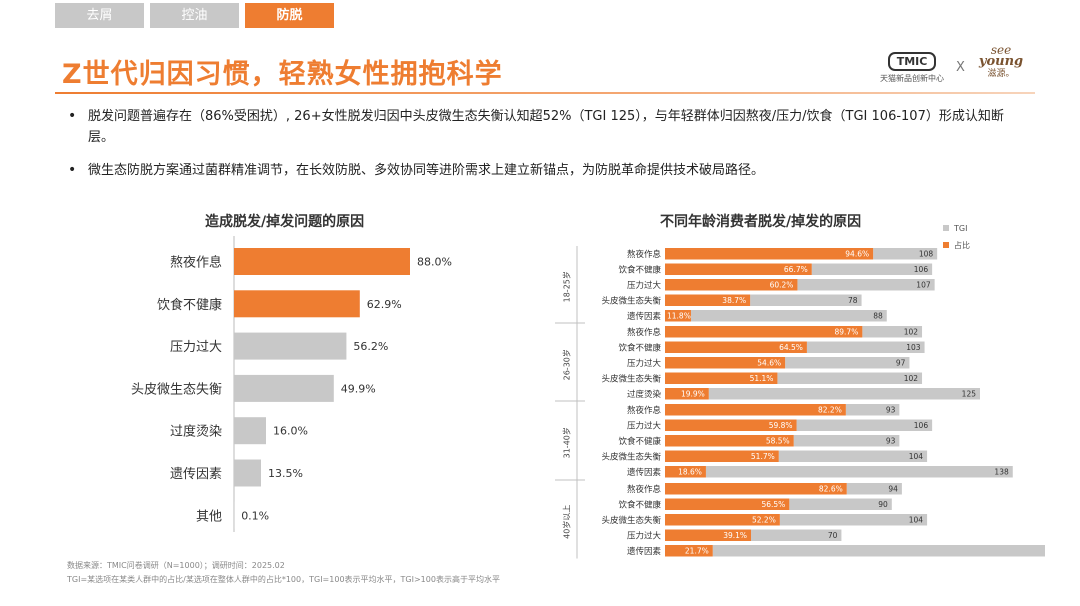 This screenshot has height=606, width=1080. What do you see at coordinates (1001, 74) in the screenshot?
I see `seeyoung-logo-cn: 滋源。` at bounding box center [1001, 74].